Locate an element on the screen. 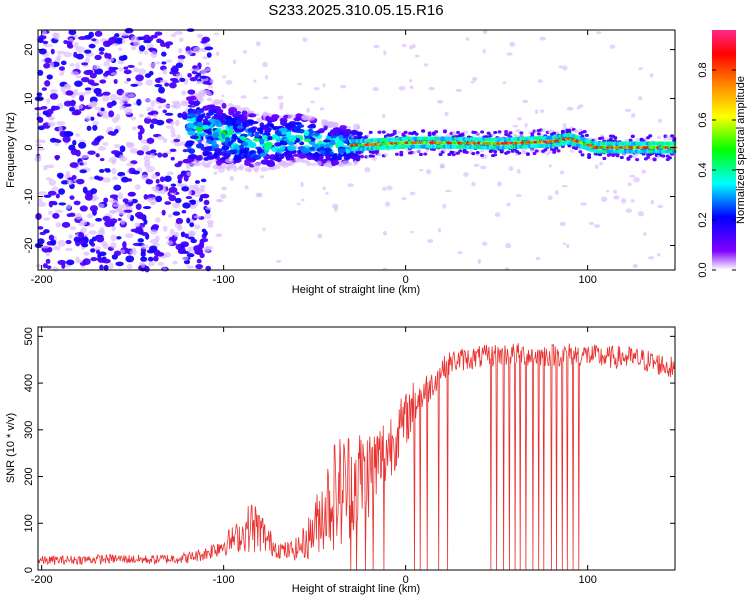 Image resolution: width=750 pixels, height=600 pixels. colorbar-label: Normalized spectral amplitude is located at coordinates (741, 150).